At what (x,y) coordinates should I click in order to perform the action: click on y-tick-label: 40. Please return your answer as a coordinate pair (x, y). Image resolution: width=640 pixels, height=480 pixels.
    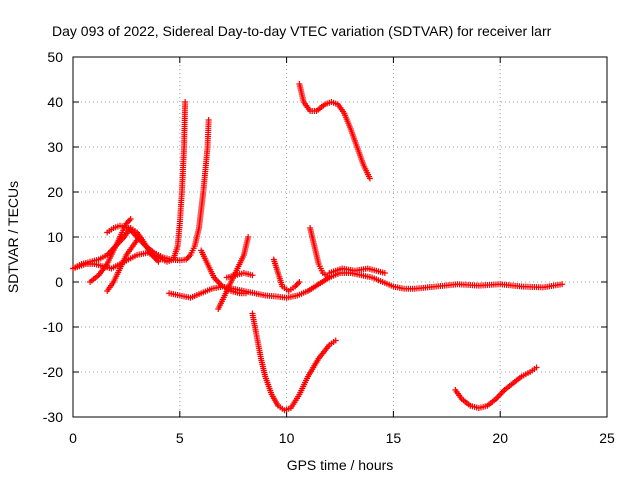
    Looking at the image, I should click on (55, 102).